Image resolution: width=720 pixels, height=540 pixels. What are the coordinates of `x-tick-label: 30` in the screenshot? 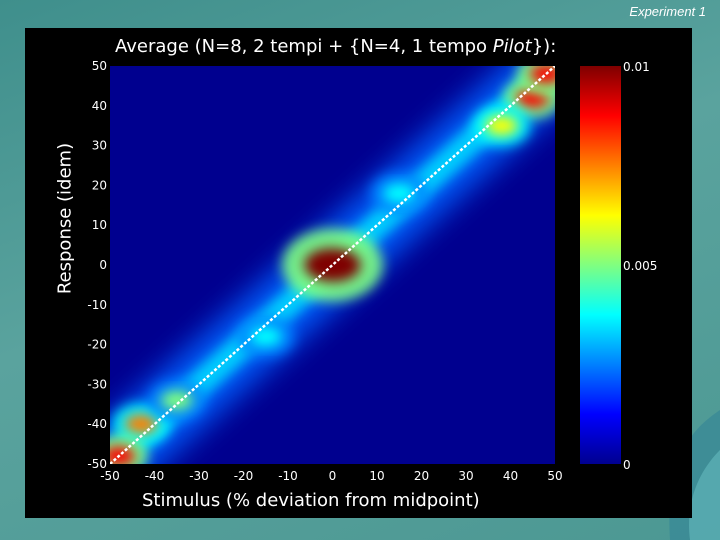 It's located at (465, 476).